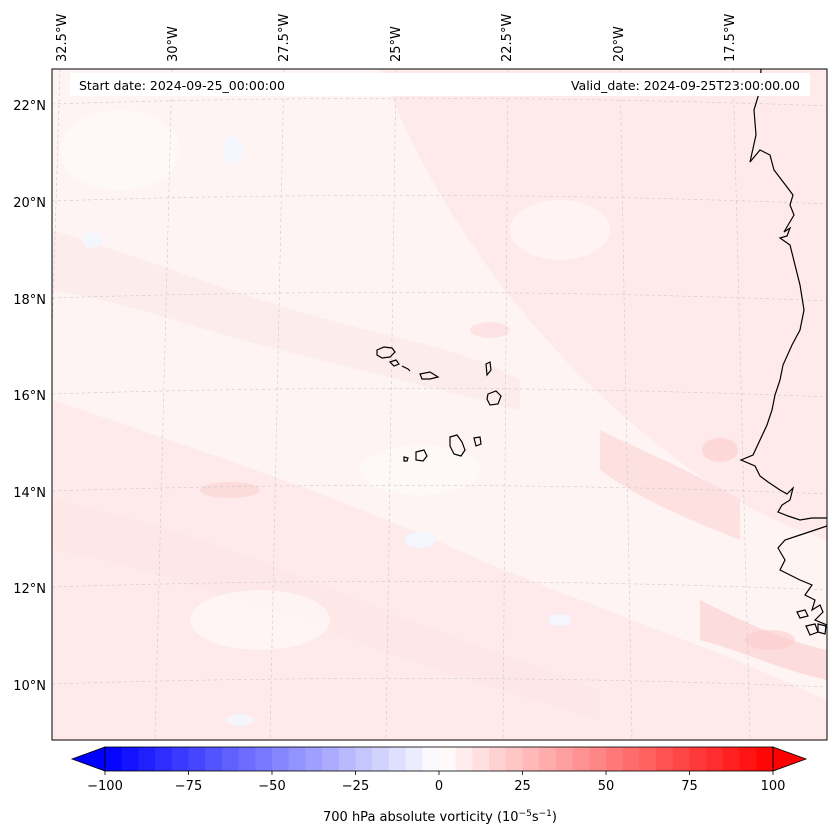  I want to click on colorbar-segments, so click(439, 759).